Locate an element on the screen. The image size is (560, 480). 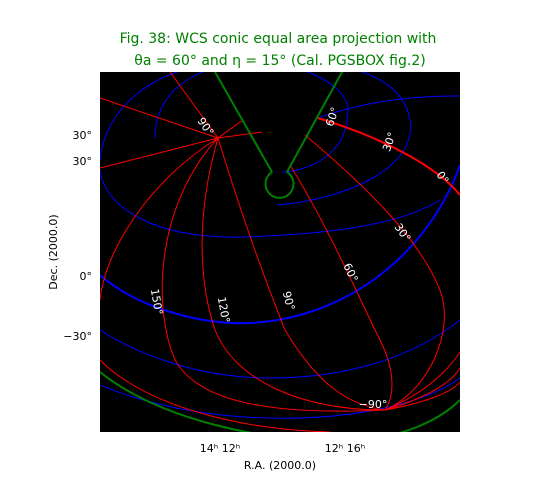
x-tick-label: 14ʰ 12ʰ is located at coordinates (220, 448).